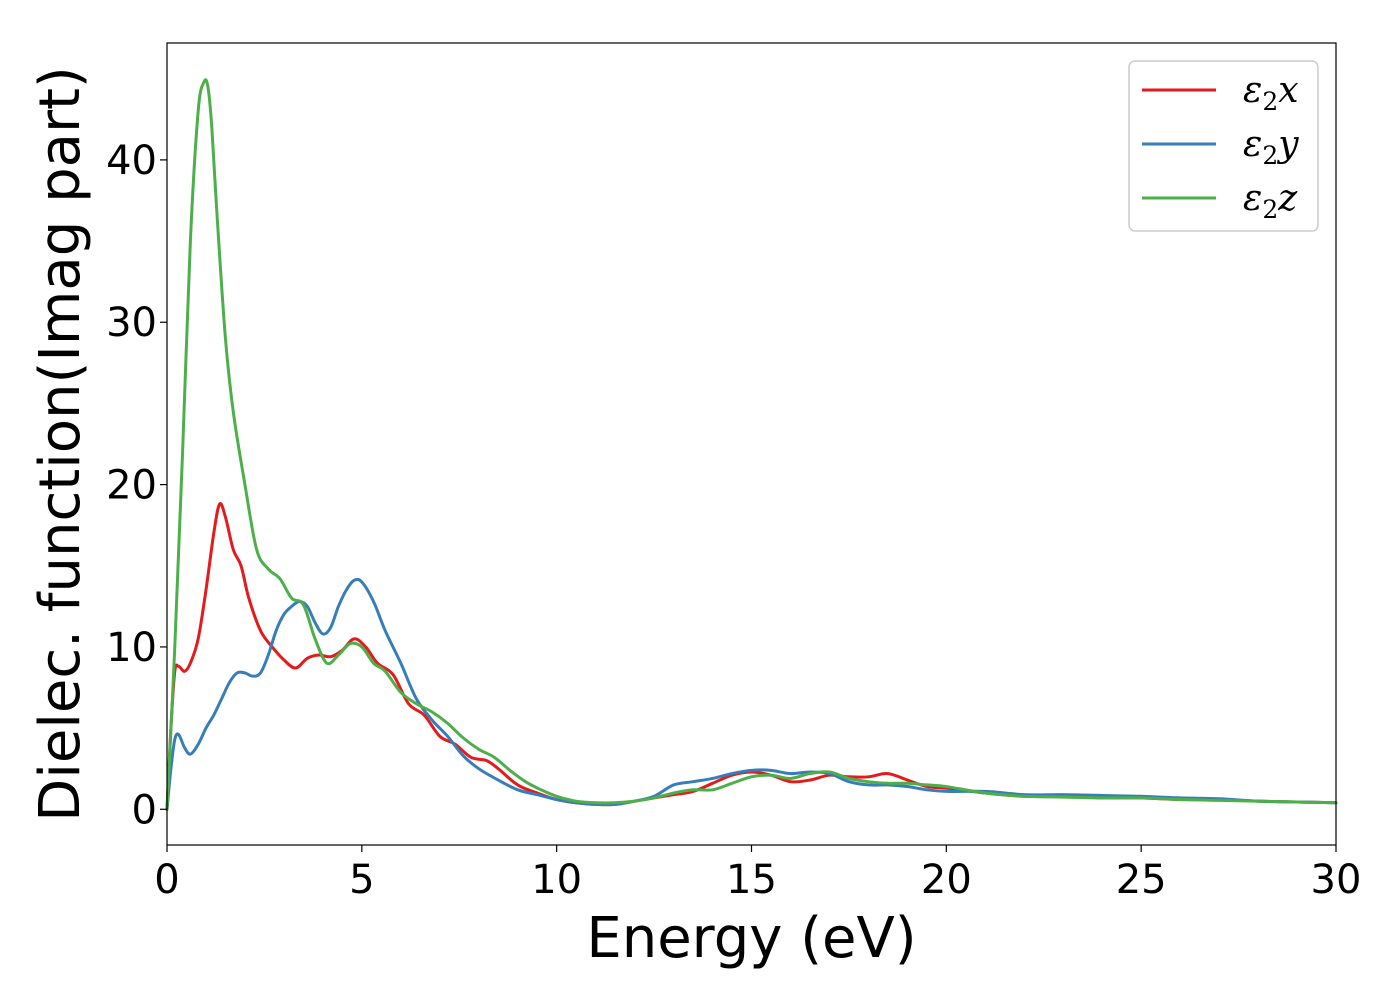 The image size is (1400, 1000). What do you see at coordinates (131, 648) in the screenshot?
I see `y-tick-label: 10` at bounding box center [131, 648].